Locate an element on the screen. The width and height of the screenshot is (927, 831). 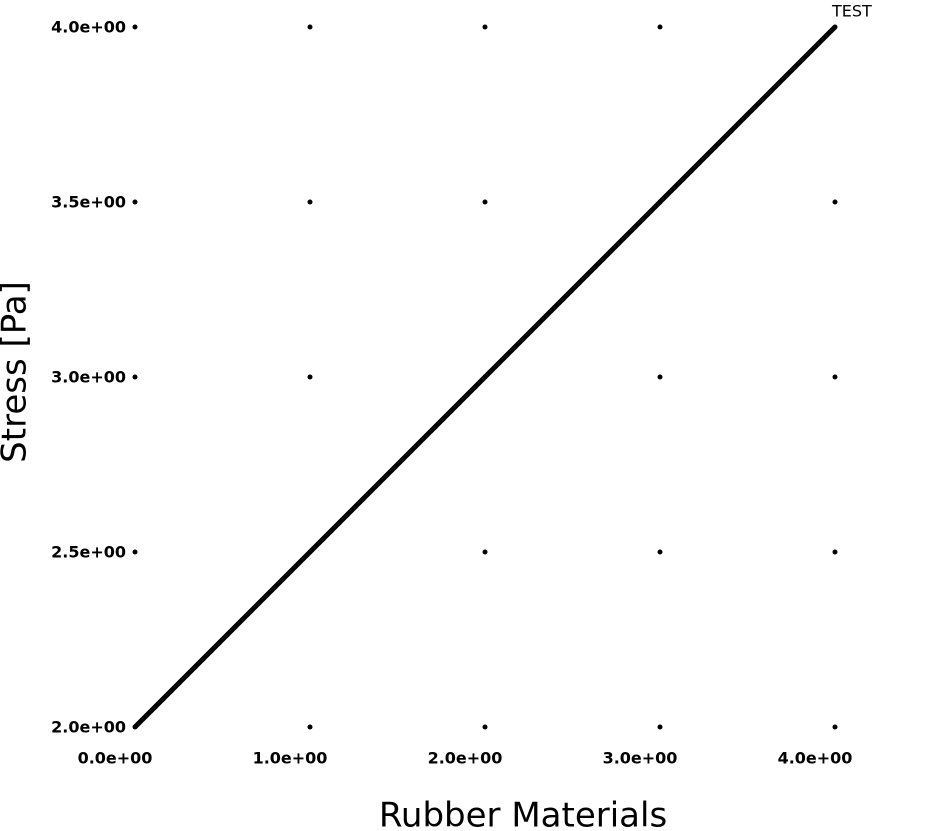
x-tick-label: 2.0e+00 is located at coordinates (465, 758).